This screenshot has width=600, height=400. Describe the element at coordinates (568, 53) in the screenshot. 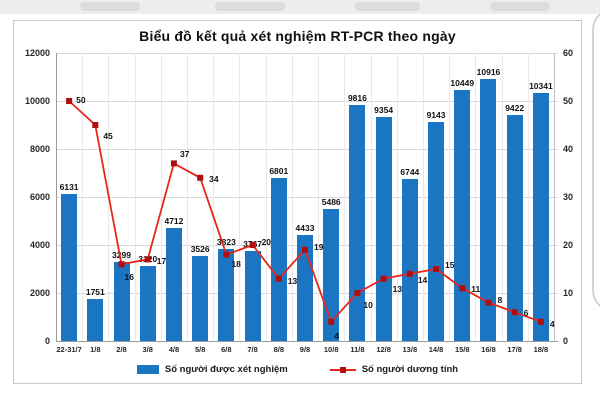

I see `y-axis-tick-right: 60` at that location.